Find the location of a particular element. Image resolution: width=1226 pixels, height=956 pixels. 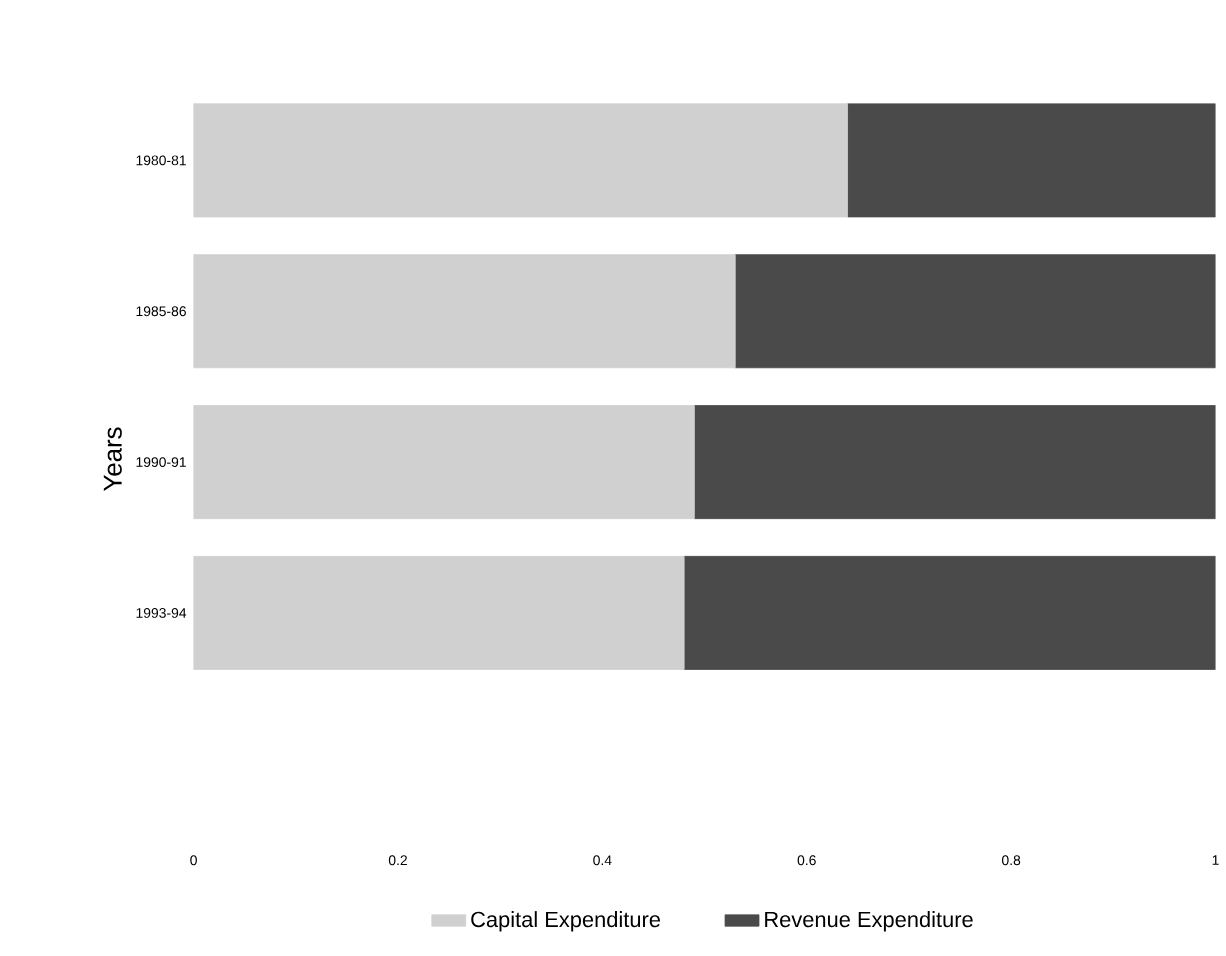

y-axis-title: Years is located at coordinates (112, 459).